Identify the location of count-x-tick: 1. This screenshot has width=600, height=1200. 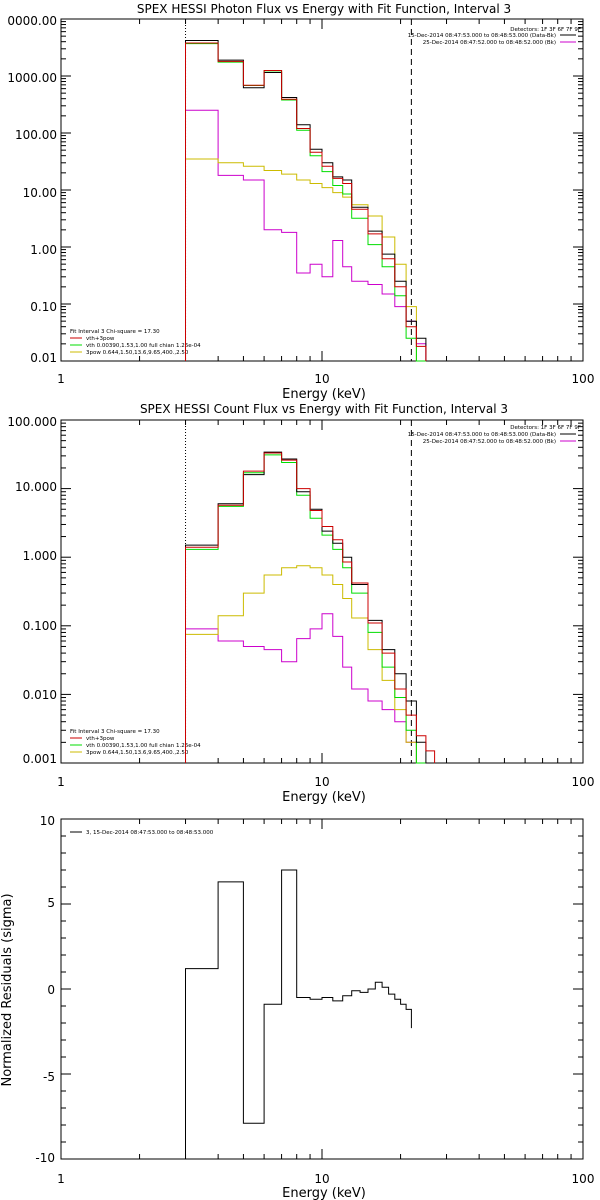
(61, 782).